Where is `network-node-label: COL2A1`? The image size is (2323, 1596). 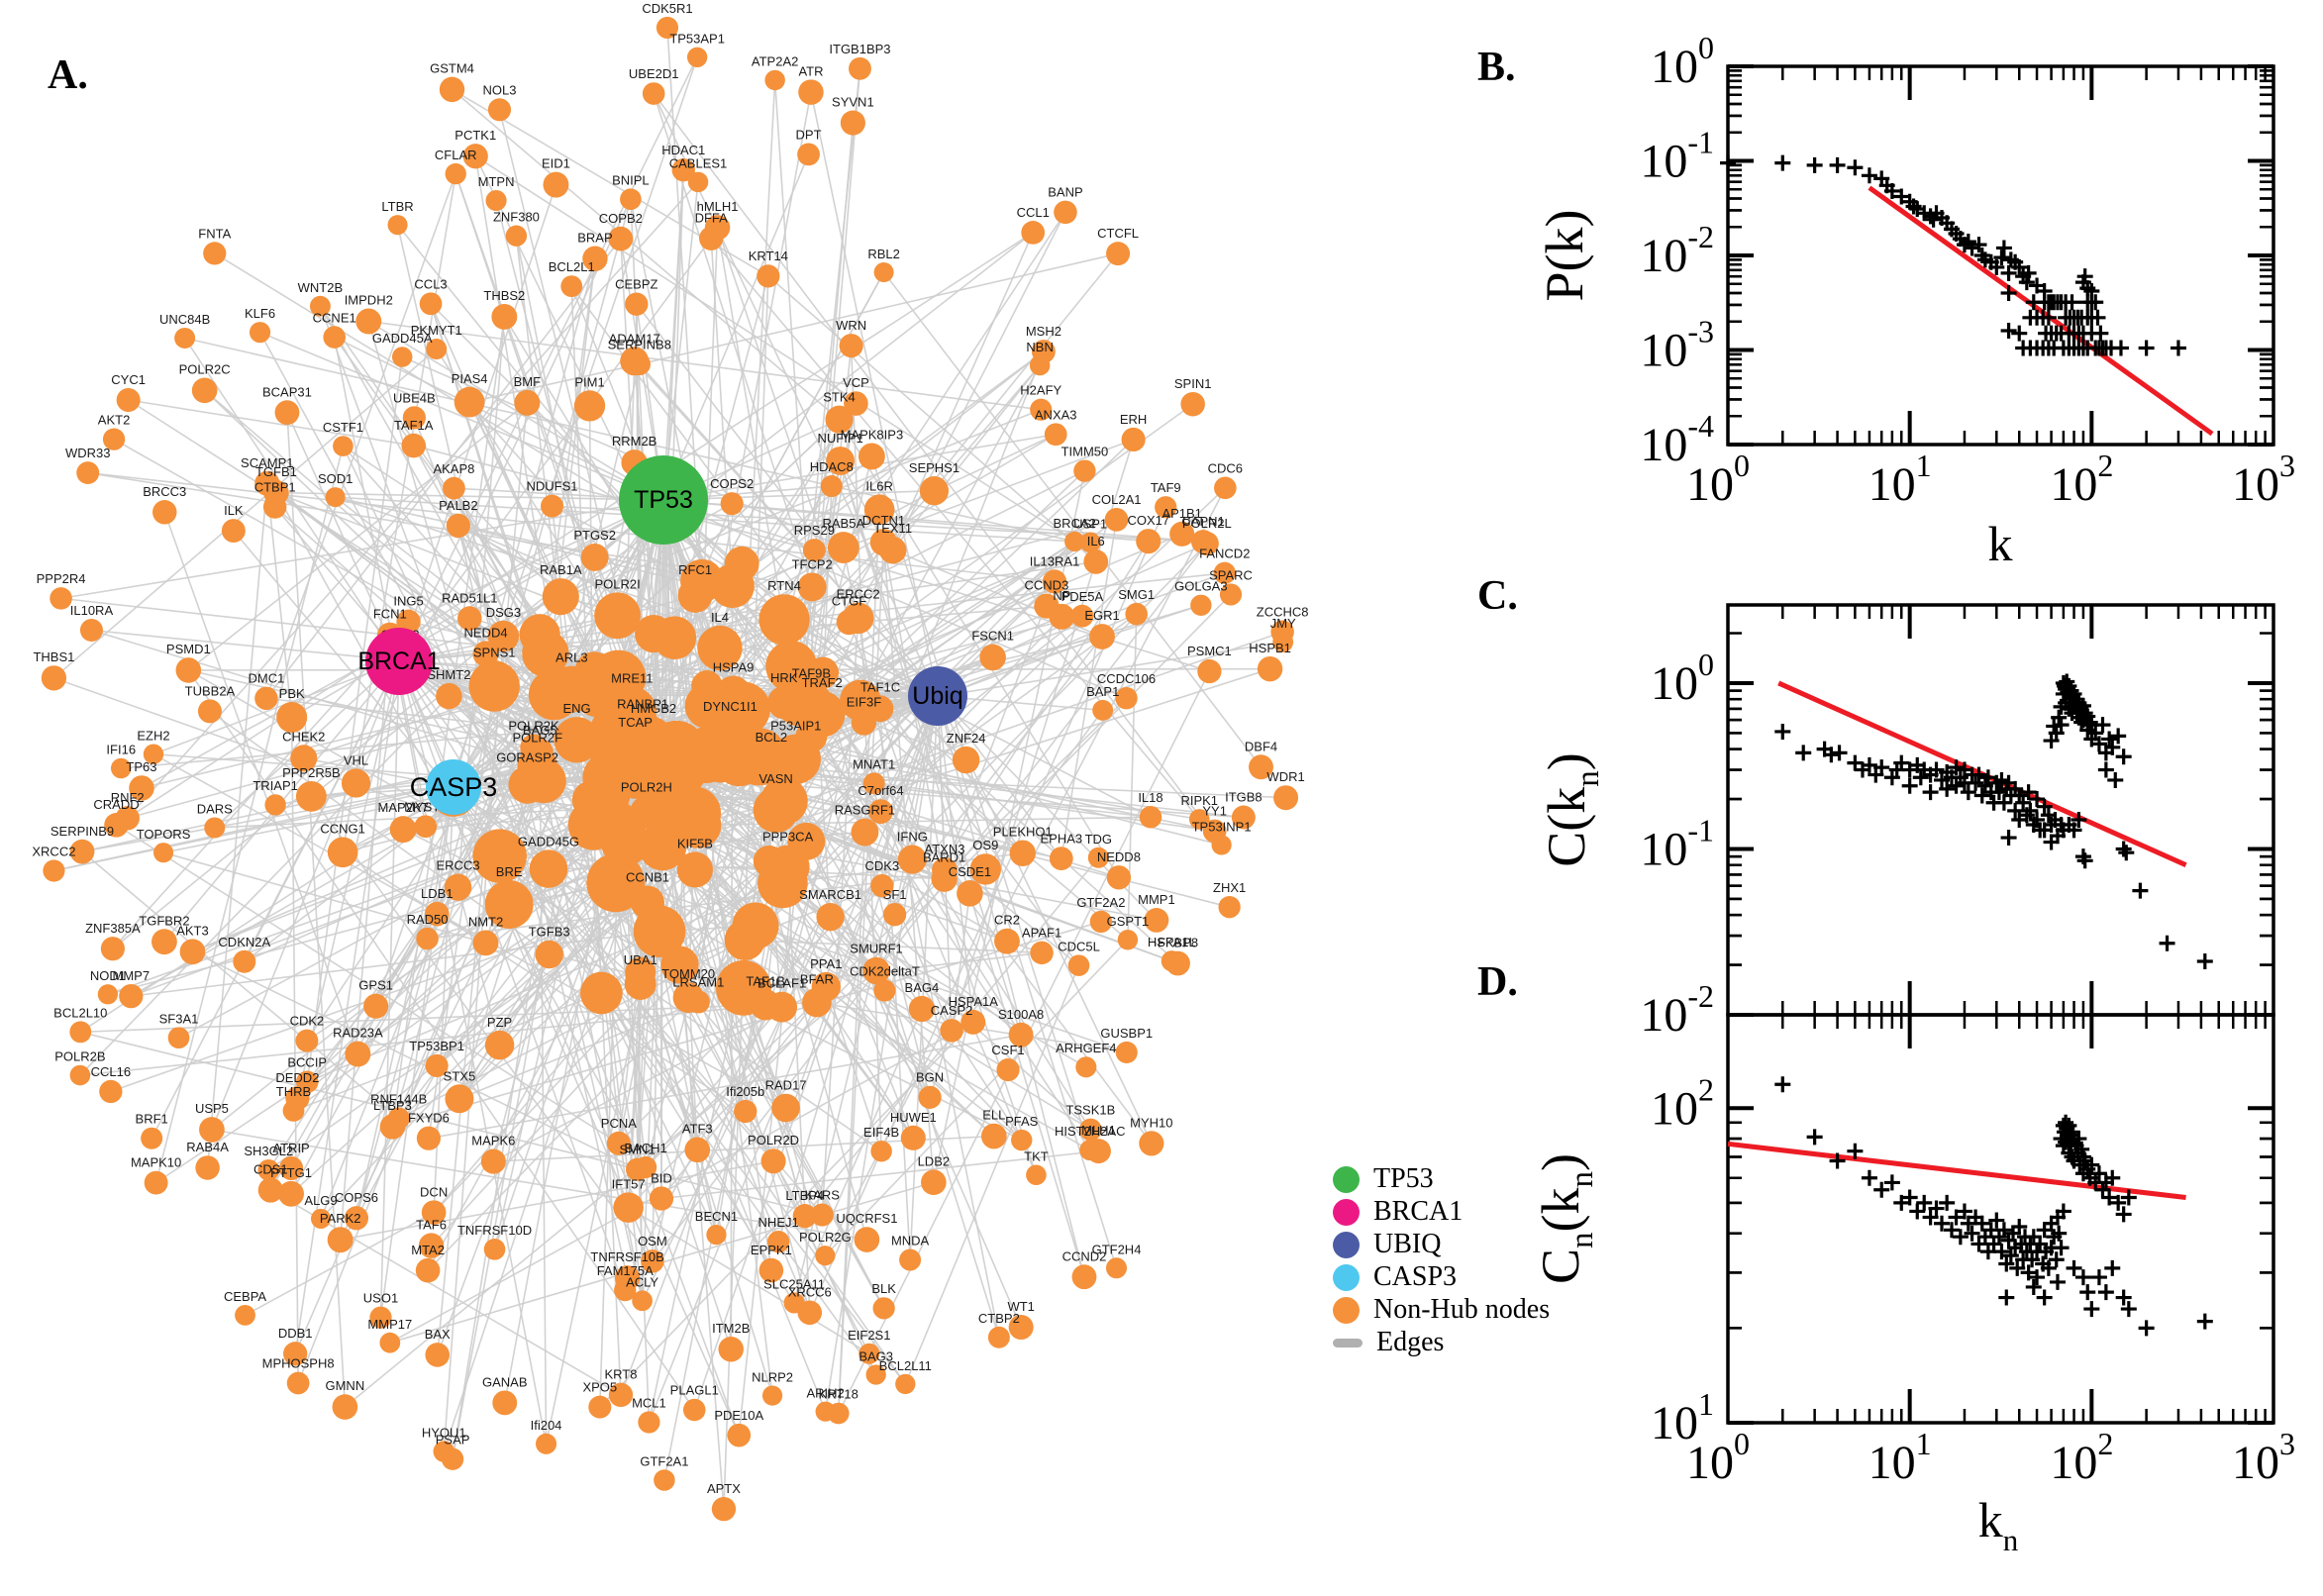 network-node-label: COL2A1 is located at coordinates (1117, 499).